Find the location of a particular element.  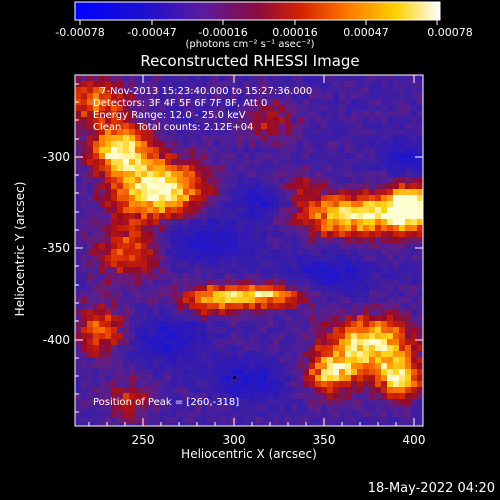

peak-marker is located at coordinates (234, 377).